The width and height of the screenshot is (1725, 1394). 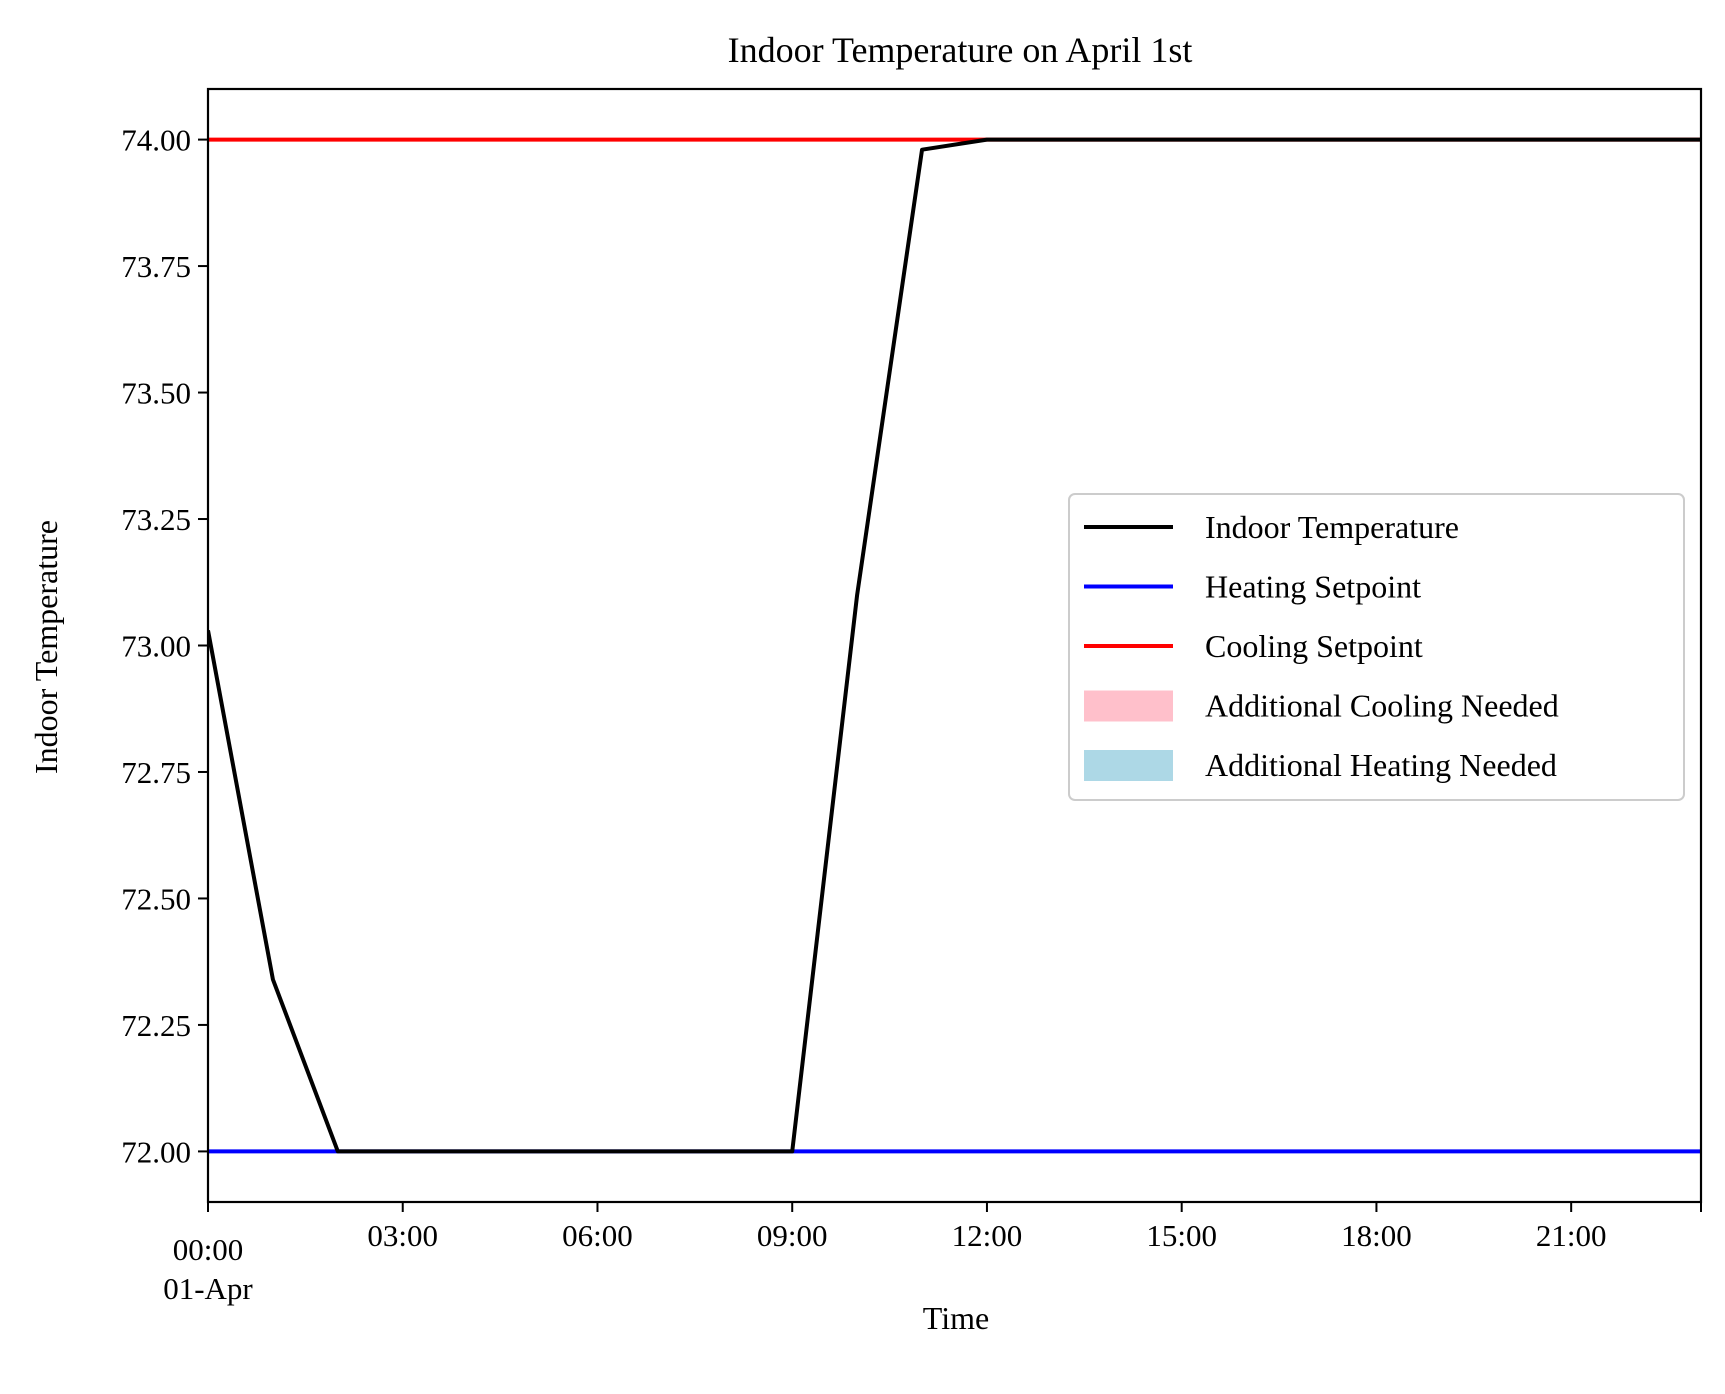 I want to click on x-tick-label: 12:00, so click(x=987, y=1235).